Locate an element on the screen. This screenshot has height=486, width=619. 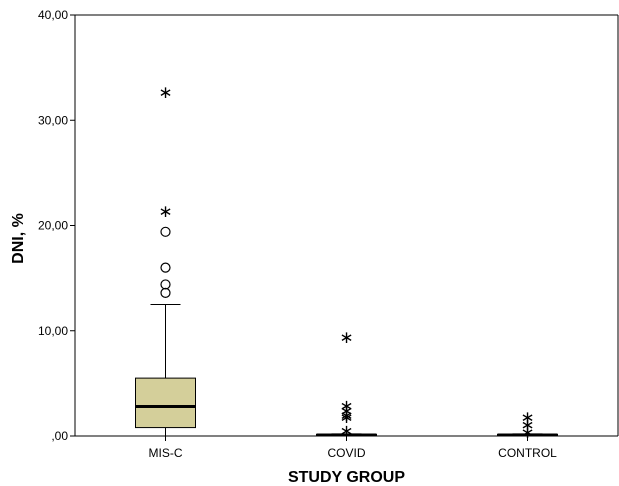
y-tick-label: 40,00 is located at coordinates (53, 15).